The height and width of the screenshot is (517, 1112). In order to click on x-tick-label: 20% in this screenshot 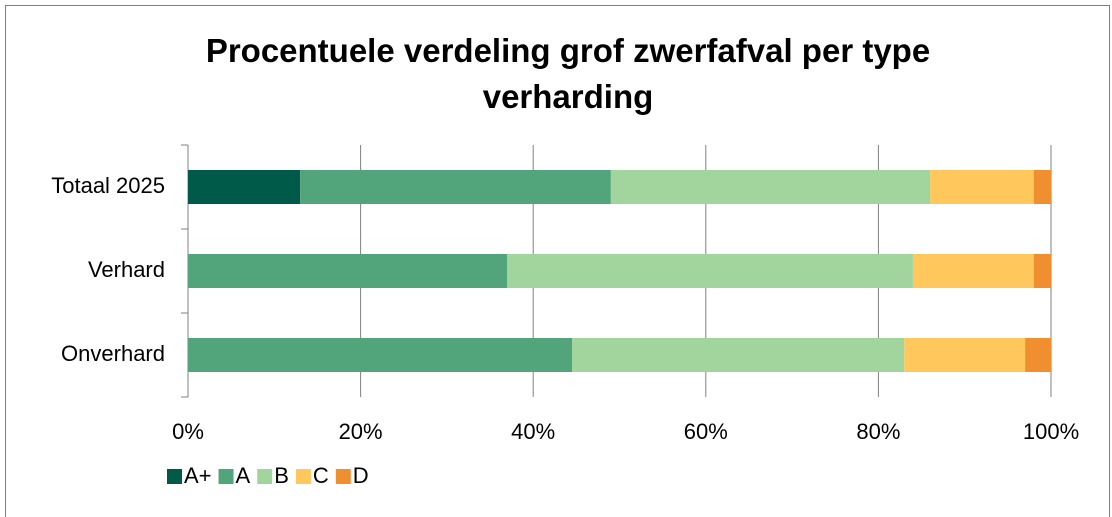, I will do `click(361, 431)`.